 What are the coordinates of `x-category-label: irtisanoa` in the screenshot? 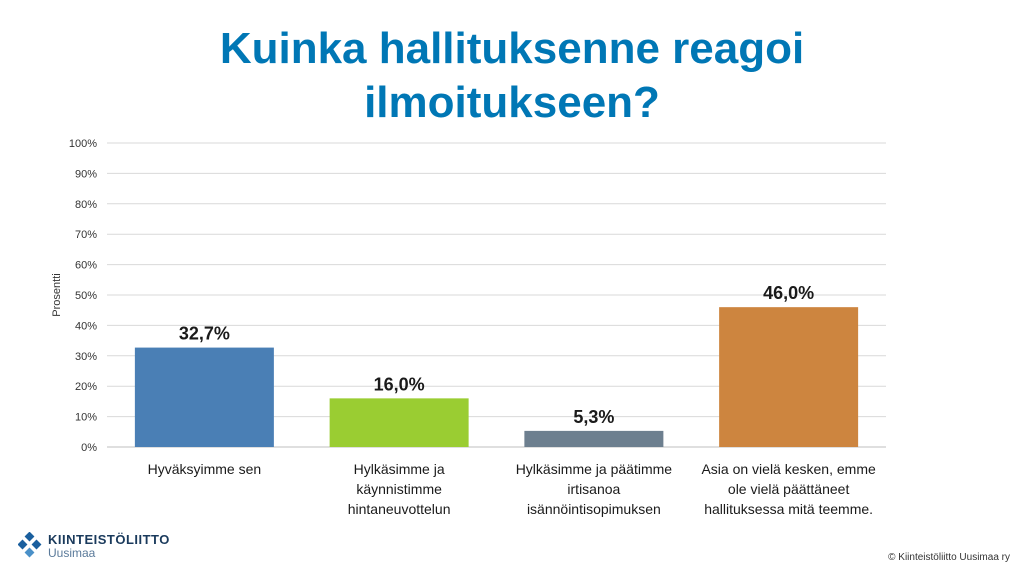 It's located at (593, 489).